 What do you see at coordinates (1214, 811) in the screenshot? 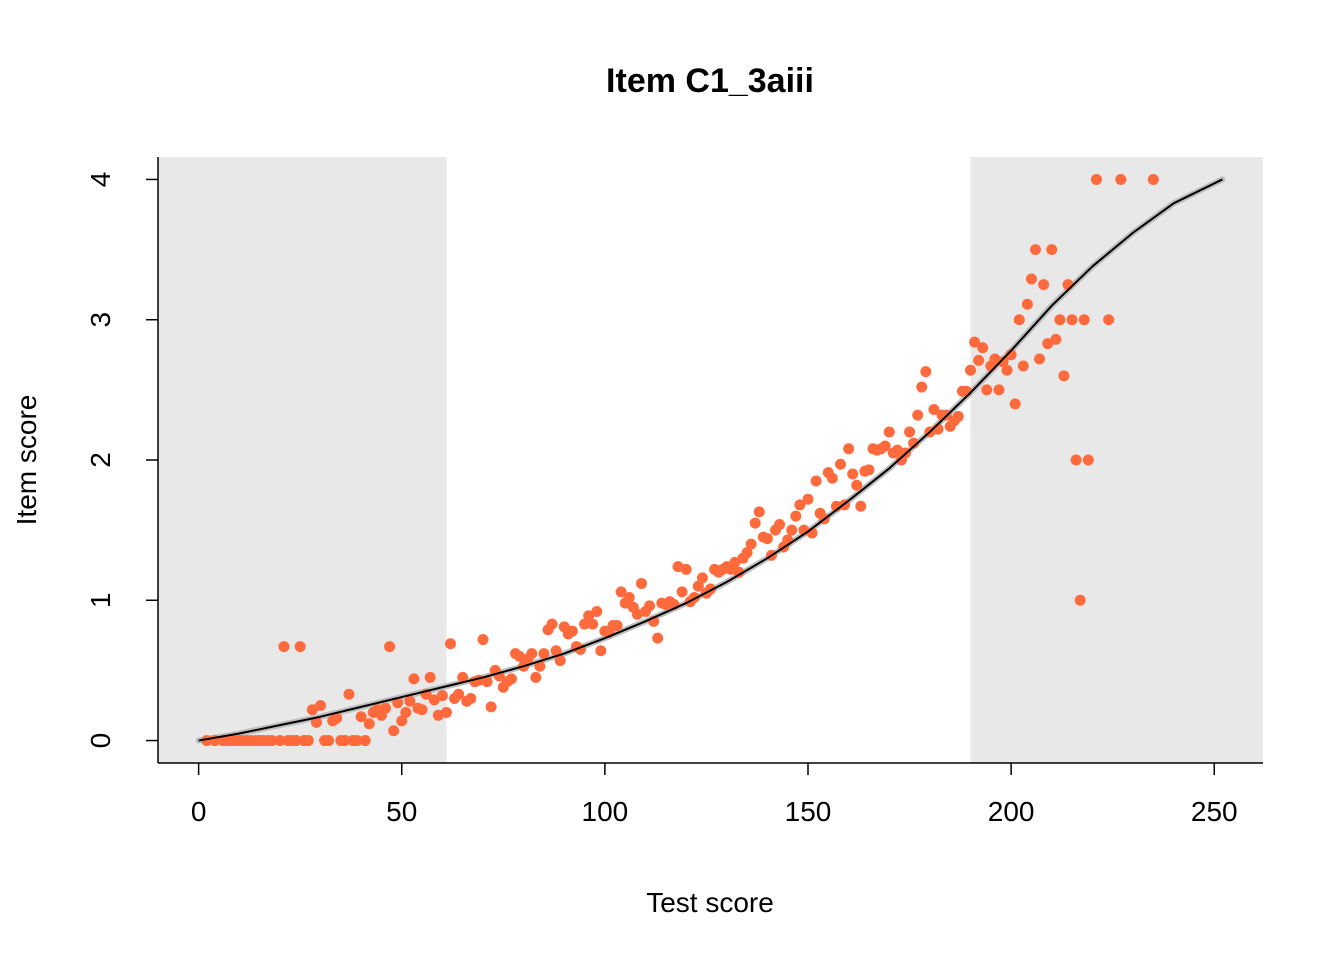
I see `x-tick-label: 250` at bounding box center [1214, 811].